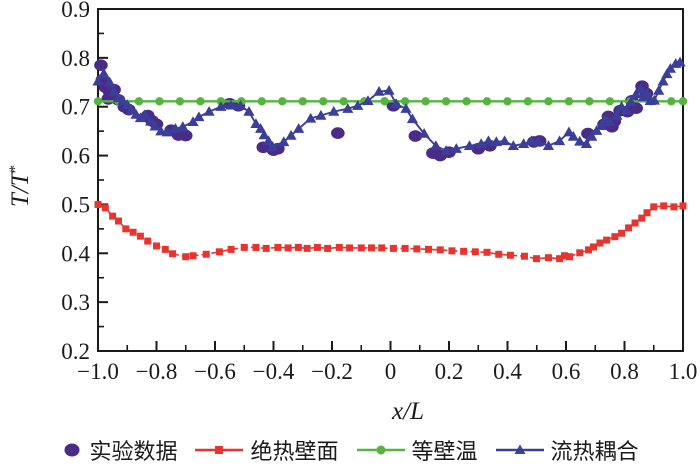 Image resolution: width=700 pixels, height=466 pixels. I want to click on y-tick-label: 0.6, so click(75, 156).